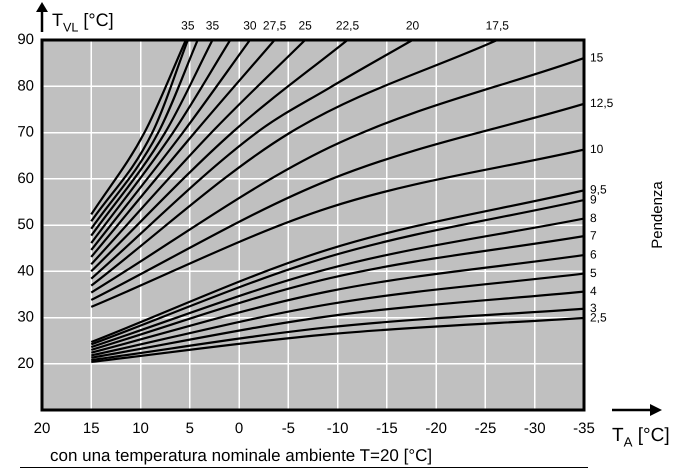 The height and width of the screenshot is (476, 675). I want to click on series-label: 6, so click(593, 254).